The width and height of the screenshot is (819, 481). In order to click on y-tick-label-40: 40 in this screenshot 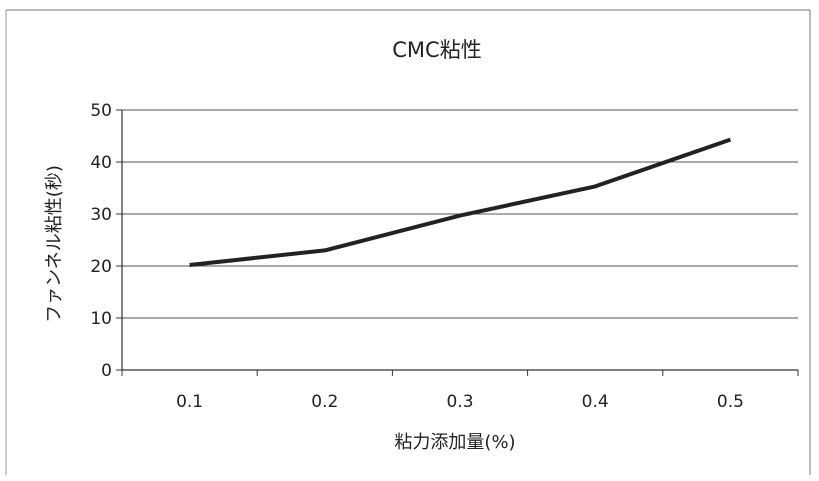, I will do `click(101, 163)`.